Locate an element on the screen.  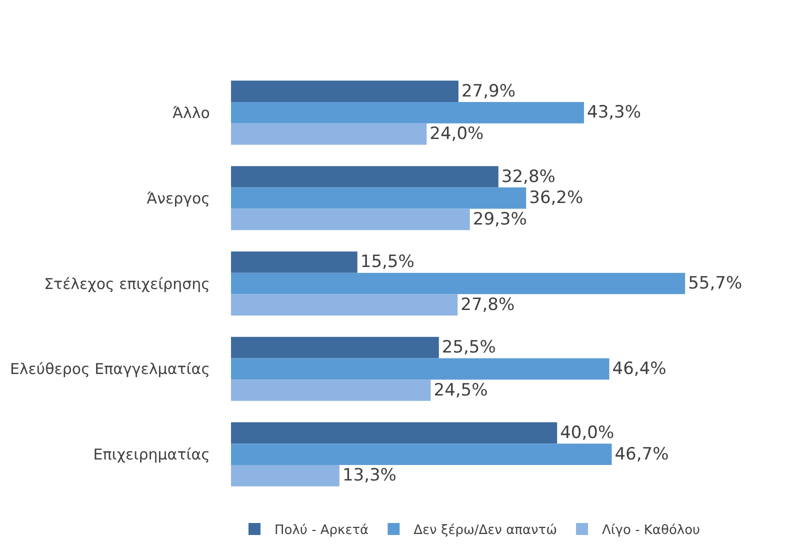
y-tick-label: Ελεύθερος Επαγγελματίας is located at coordinates (110, 369).